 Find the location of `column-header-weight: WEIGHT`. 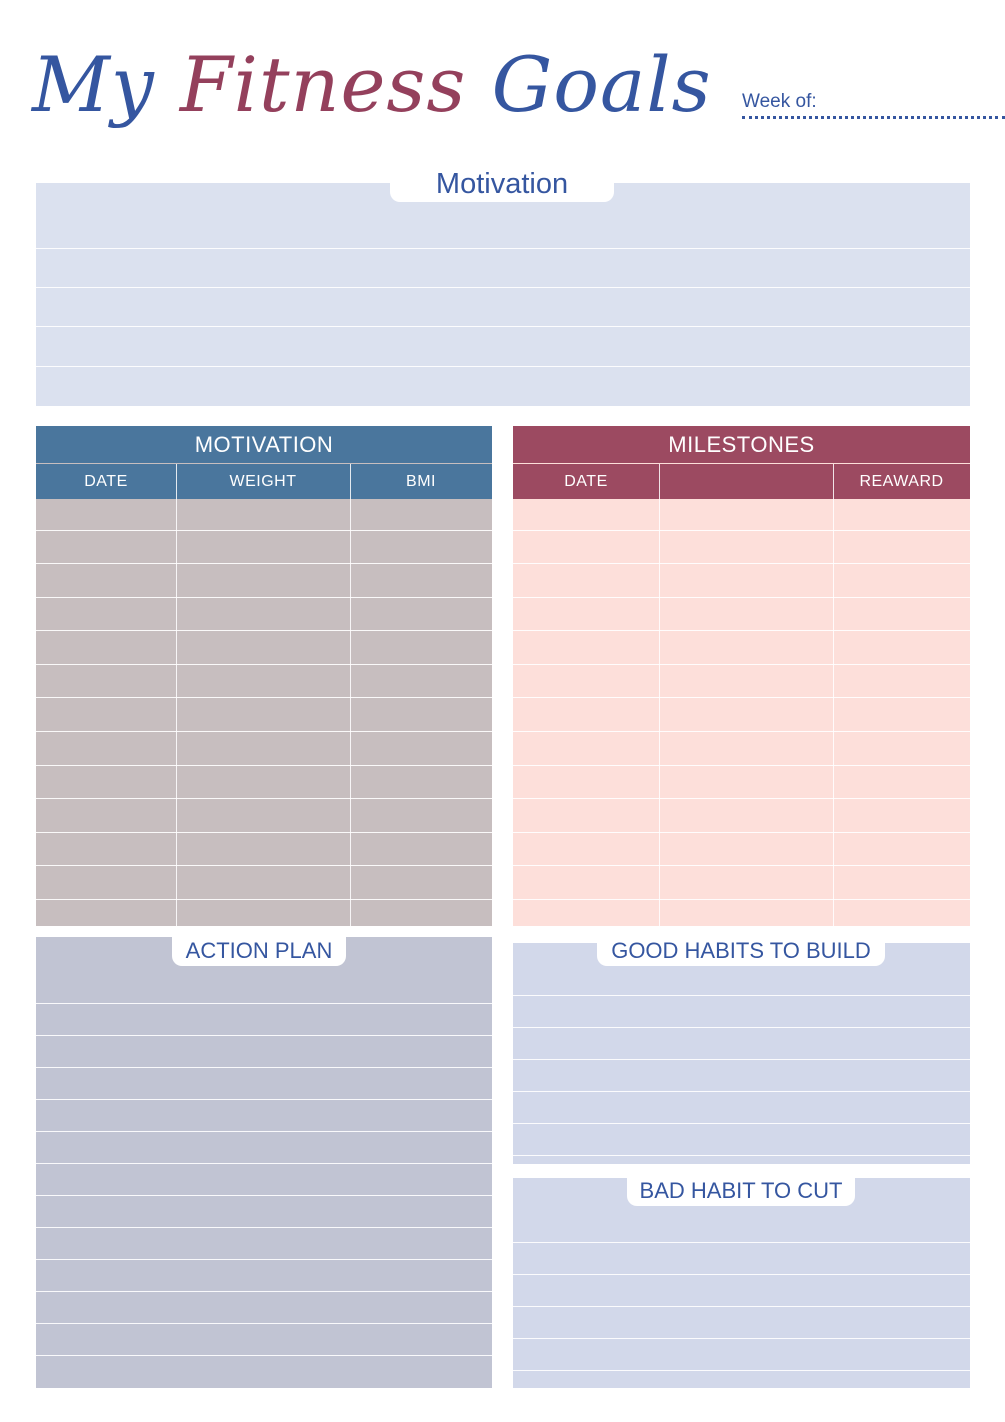

column-header-weight: WEIGHT is located at coordinates (263, 481).